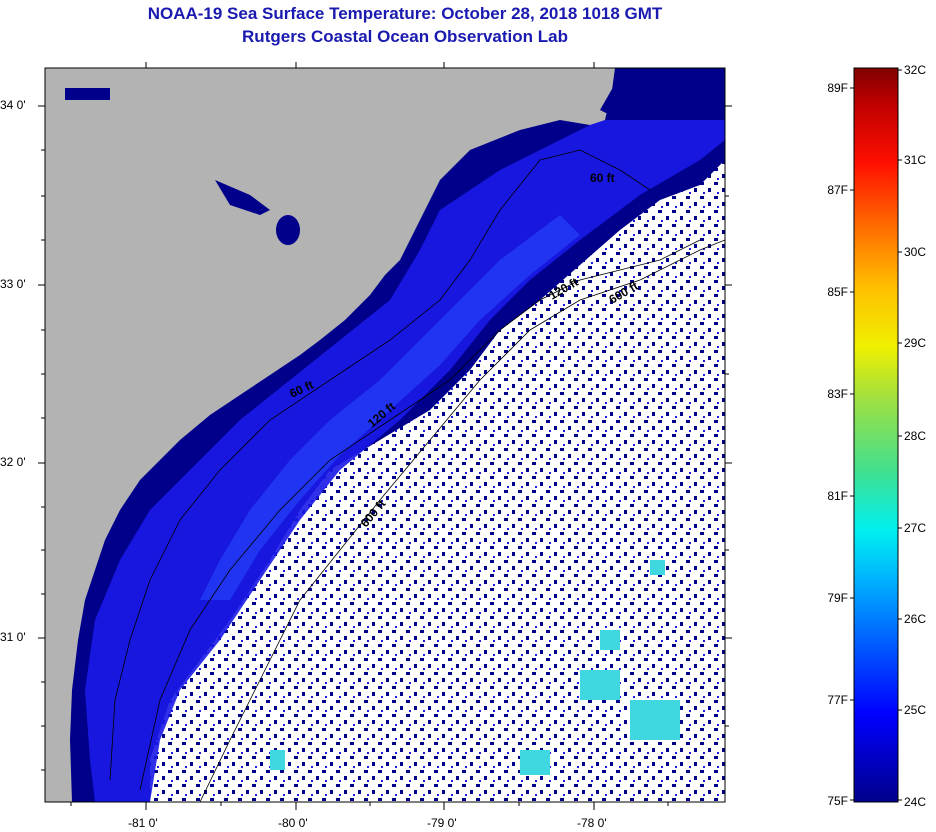 Image resolution: width=936 pixels, height=832 pixels. What do you see at coordinates (915, 710) in the screenshot?
I see `colorbar-c-label: 25C` at bounding box center [915, 710].